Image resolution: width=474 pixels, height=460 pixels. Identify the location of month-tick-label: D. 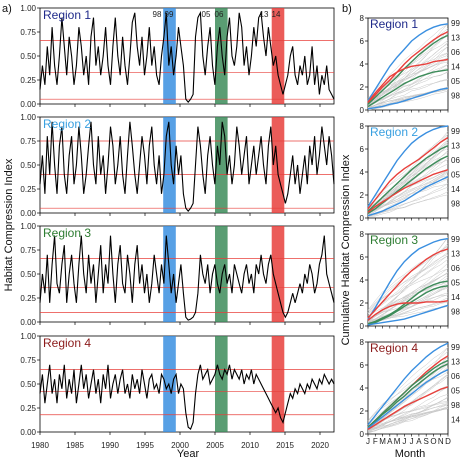
(448, 441).